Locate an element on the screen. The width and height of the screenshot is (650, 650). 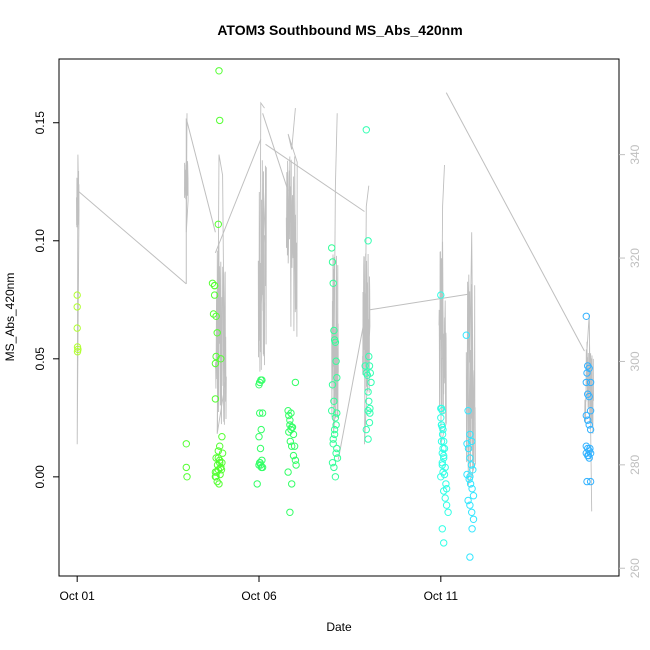
y2-tick-label-3: 320 is located at coordinates (635, 258).